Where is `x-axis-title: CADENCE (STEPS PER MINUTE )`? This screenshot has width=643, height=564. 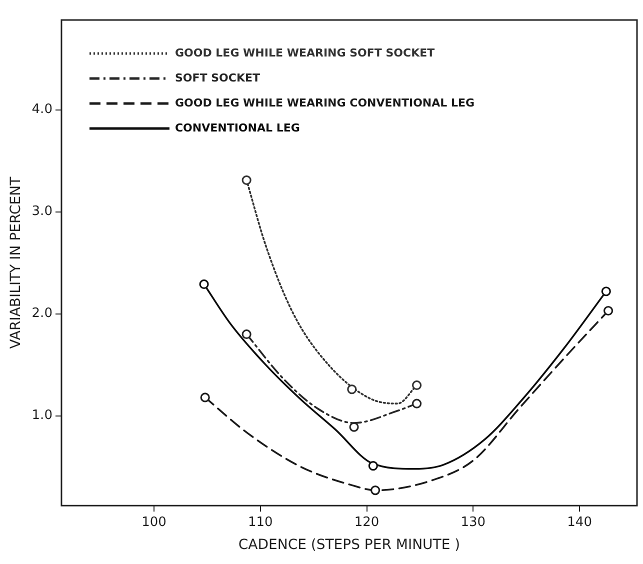
x-axis-title: CADENCE (STEPS PER MINUTE ) is located at coordinates (349, 545).